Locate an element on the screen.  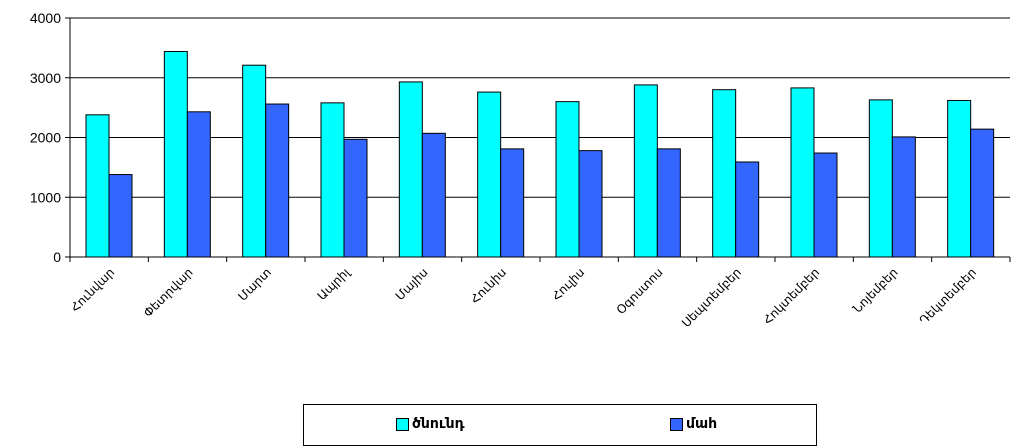
x-category-label: Դեկտեմբեր is located at coordinates (948, 296).